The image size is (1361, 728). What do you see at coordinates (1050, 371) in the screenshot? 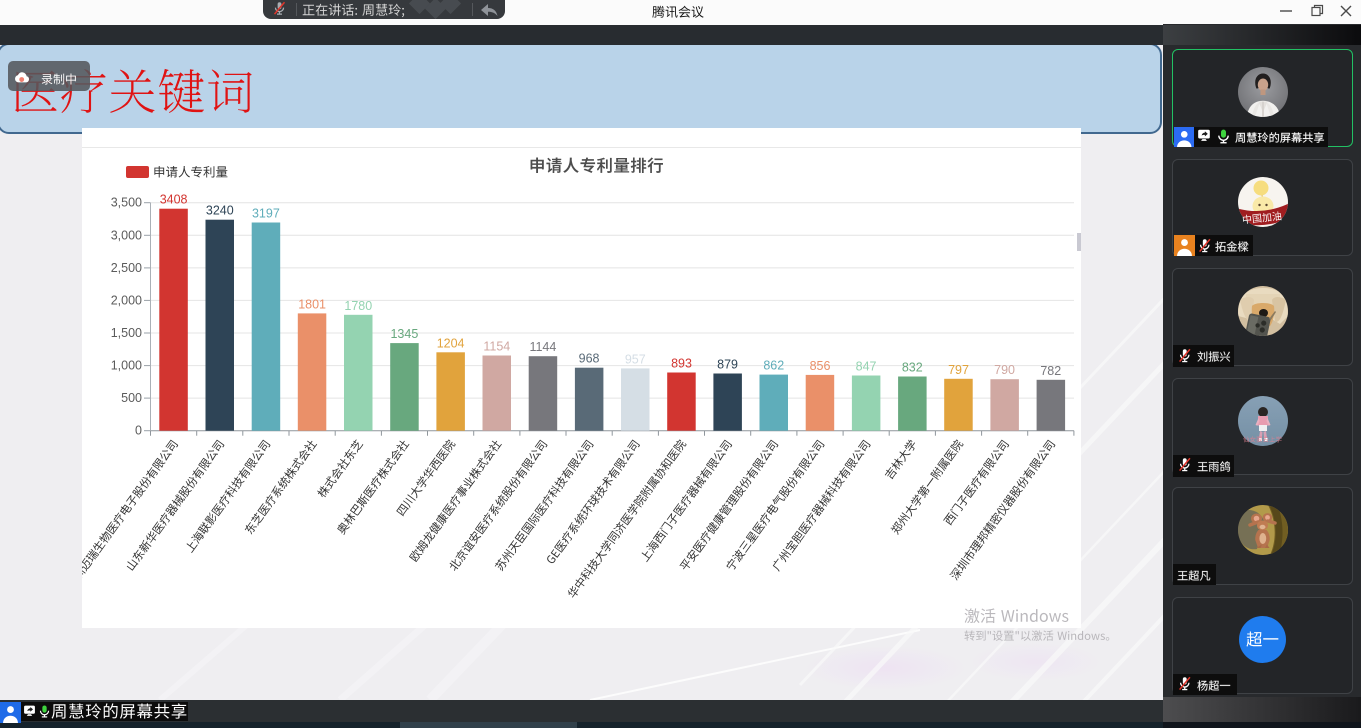
I see `svg-text: 782` at bounding box center [1050, 371].